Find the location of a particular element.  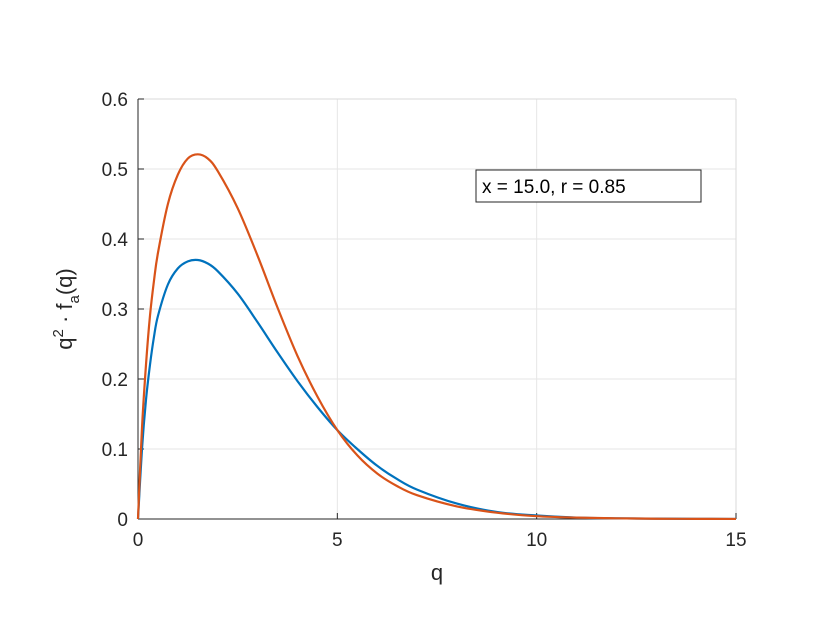

y-tick-label: 0 is located at coordinates (122, 520).